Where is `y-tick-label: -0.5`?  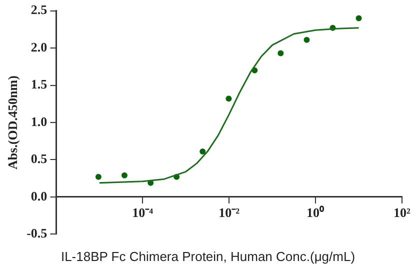 y-tick-label: -0.5 is located at coordinates (37, 233).